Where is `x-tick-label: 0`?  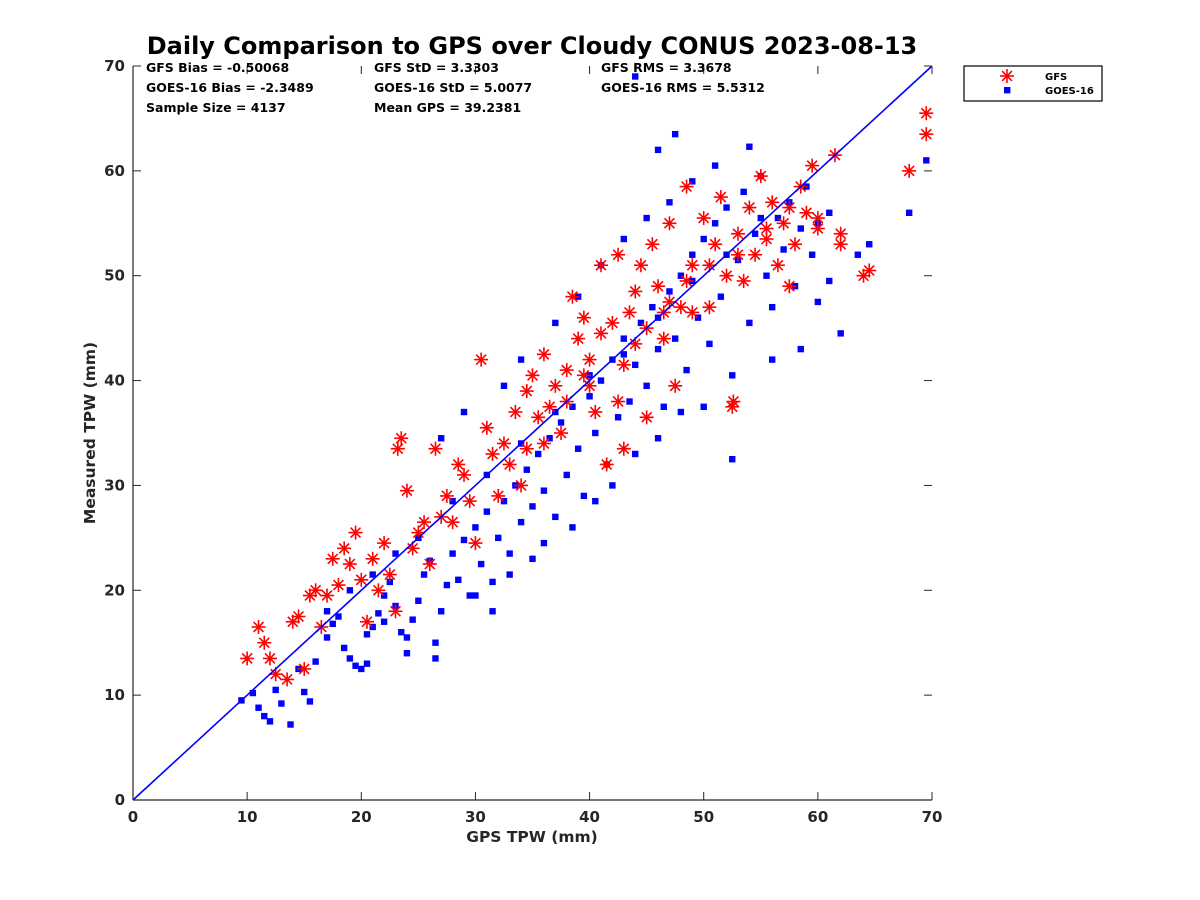 x-tick-label: 0 is located at coordinates (133, 817).